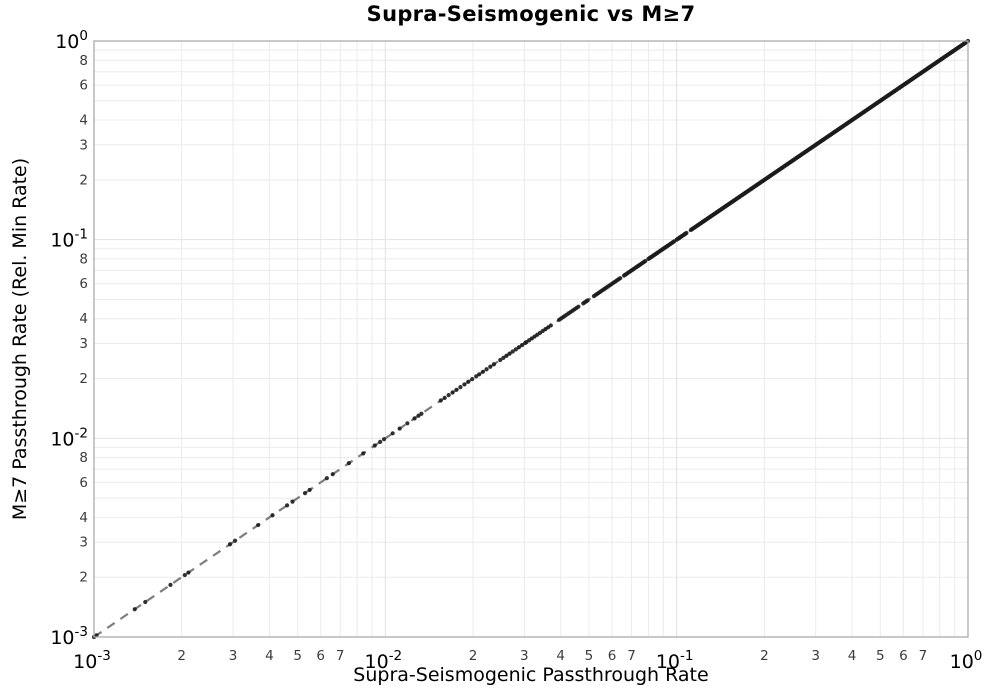 The height and width of the screenshot is (700, 1000). Describe the element at coordinates (69, 338) in the screenshot. I see `y-tick-labels: 10⁰ 10⁻¹ 10⁻² 10⁻³ 8 6 4 3 2 8 6 4 3 2 8 6 4 3 2` at that location.